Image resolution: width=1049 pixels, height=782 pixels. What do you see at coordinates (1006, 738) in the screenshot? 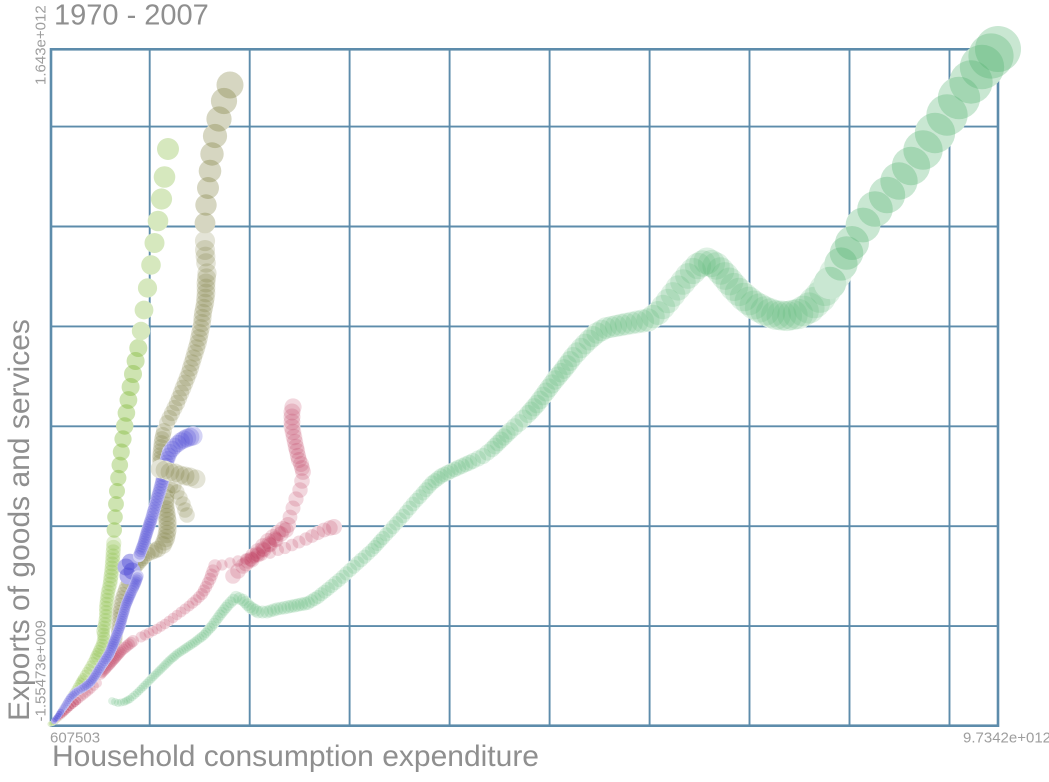
I see `svg-text: 9.7342e+012` at bounding box center [1006, 738].